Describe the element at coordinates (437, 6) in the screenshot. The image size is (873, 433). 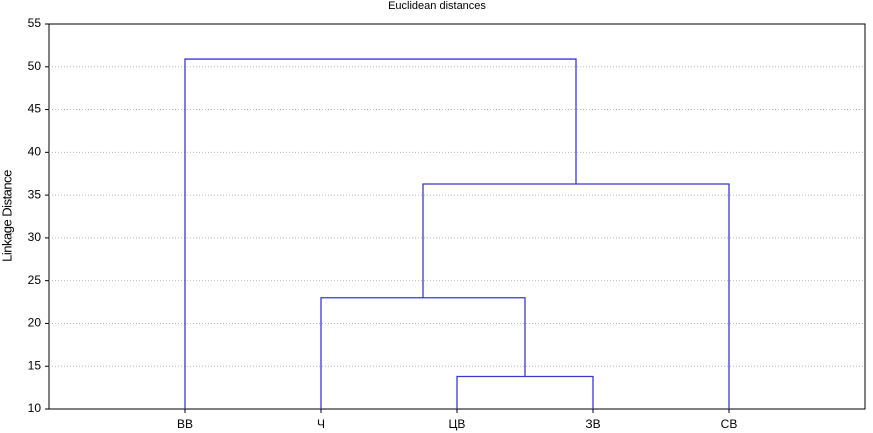
I see `chart-title: Euclidean distances` at that location.